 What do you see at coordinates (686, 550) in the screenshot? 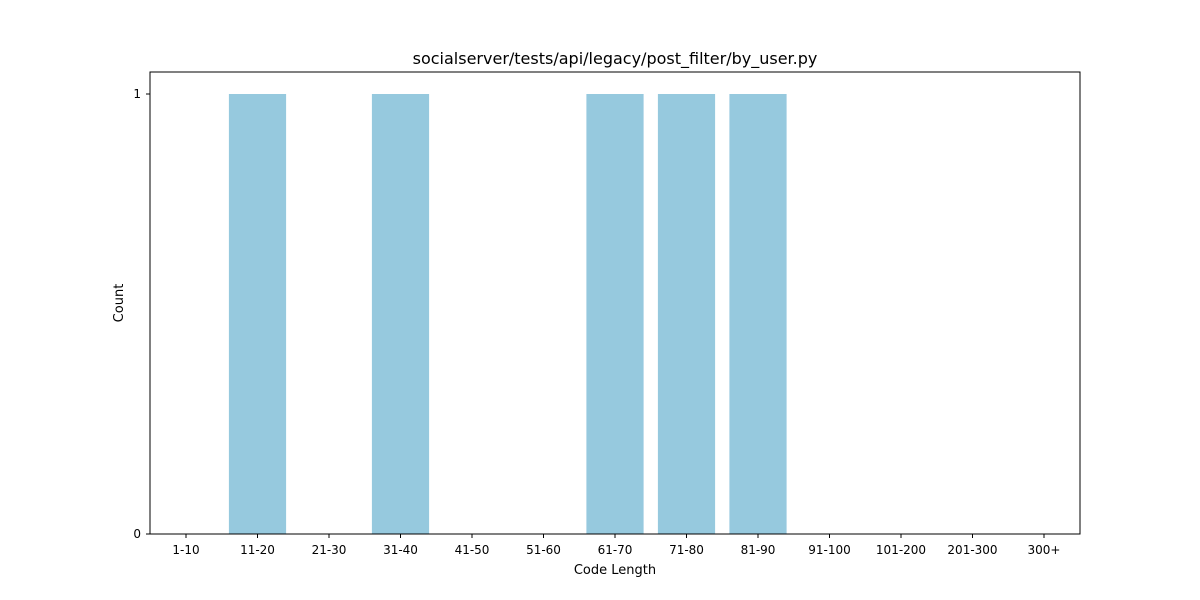
I see `x-tick-label: 71-80` at bounding box center [686, 550].